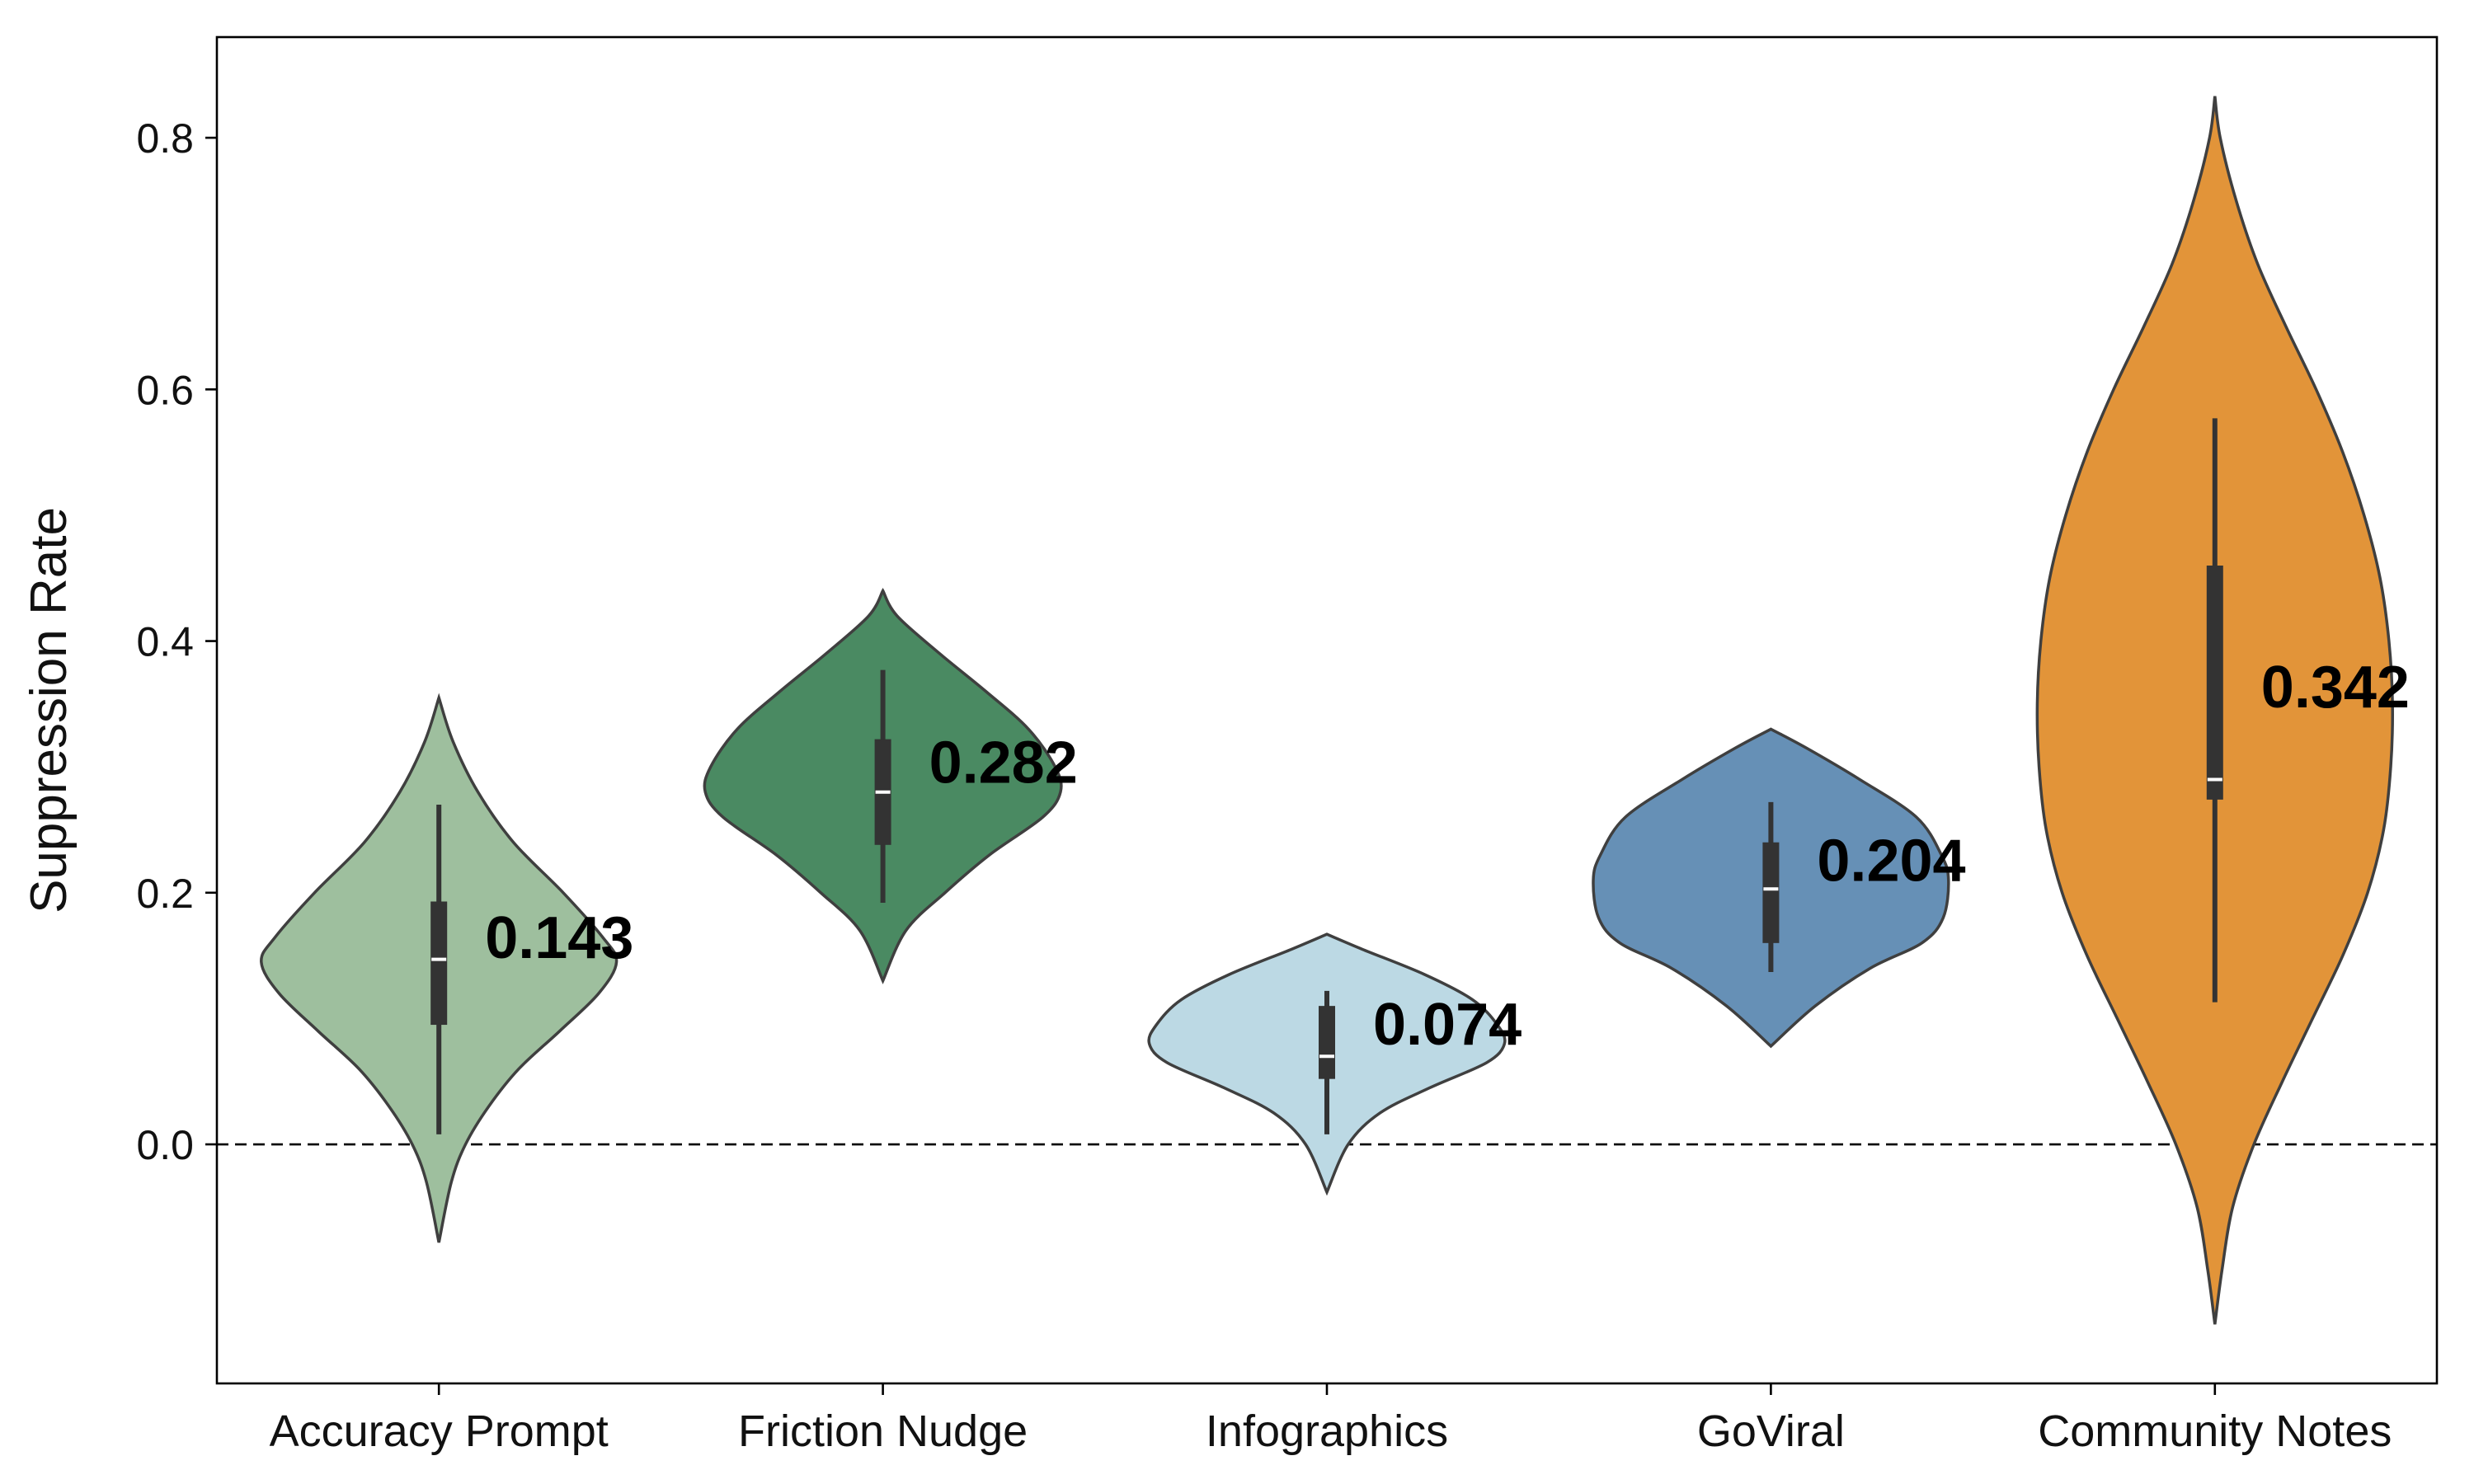 Image resolution: width=2474 pixels, height=1484 pixels. I want to click on x-tick-label: Infographics, so click(1327, 1431).